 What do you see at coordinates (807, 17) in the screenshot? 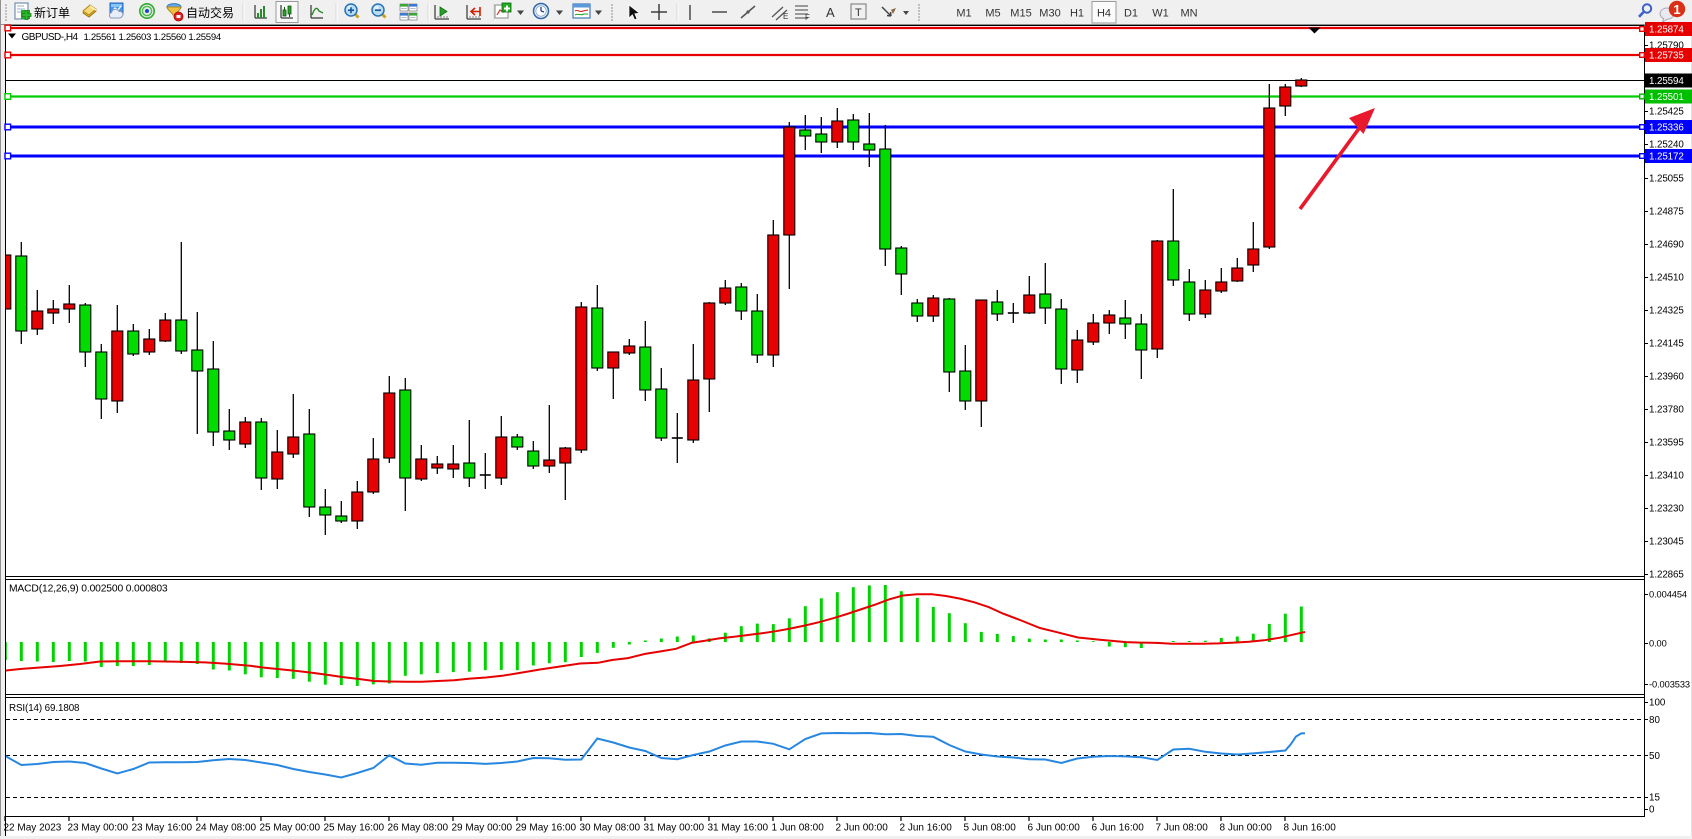
I see `svg-text: F` at bounding box center [807, 17].